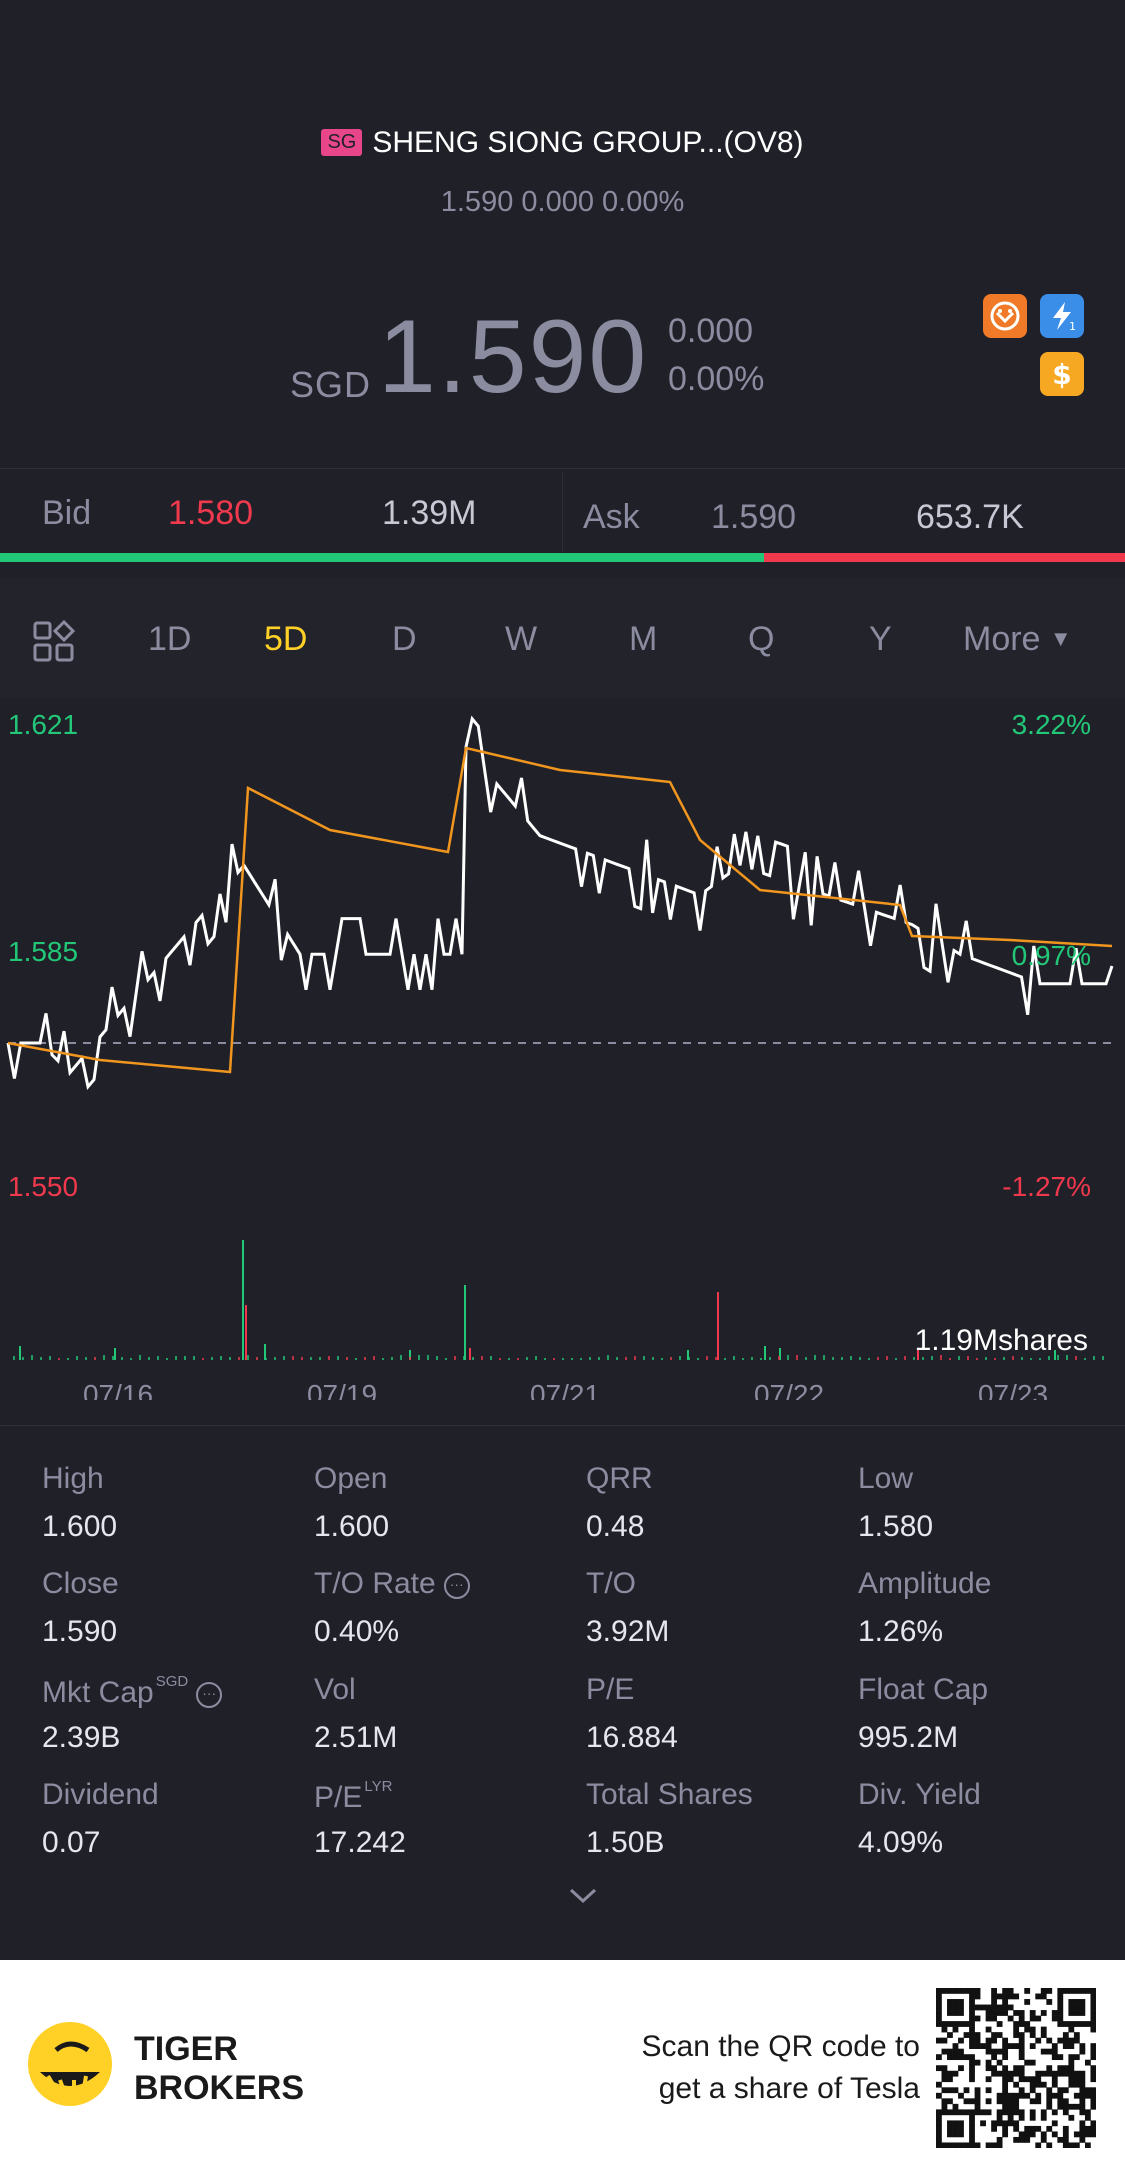  What do you see at coordinates (1062, 316) in the screenshot?
I see `level1-lightning-icon: 1` at bounding box center [1062, 316].